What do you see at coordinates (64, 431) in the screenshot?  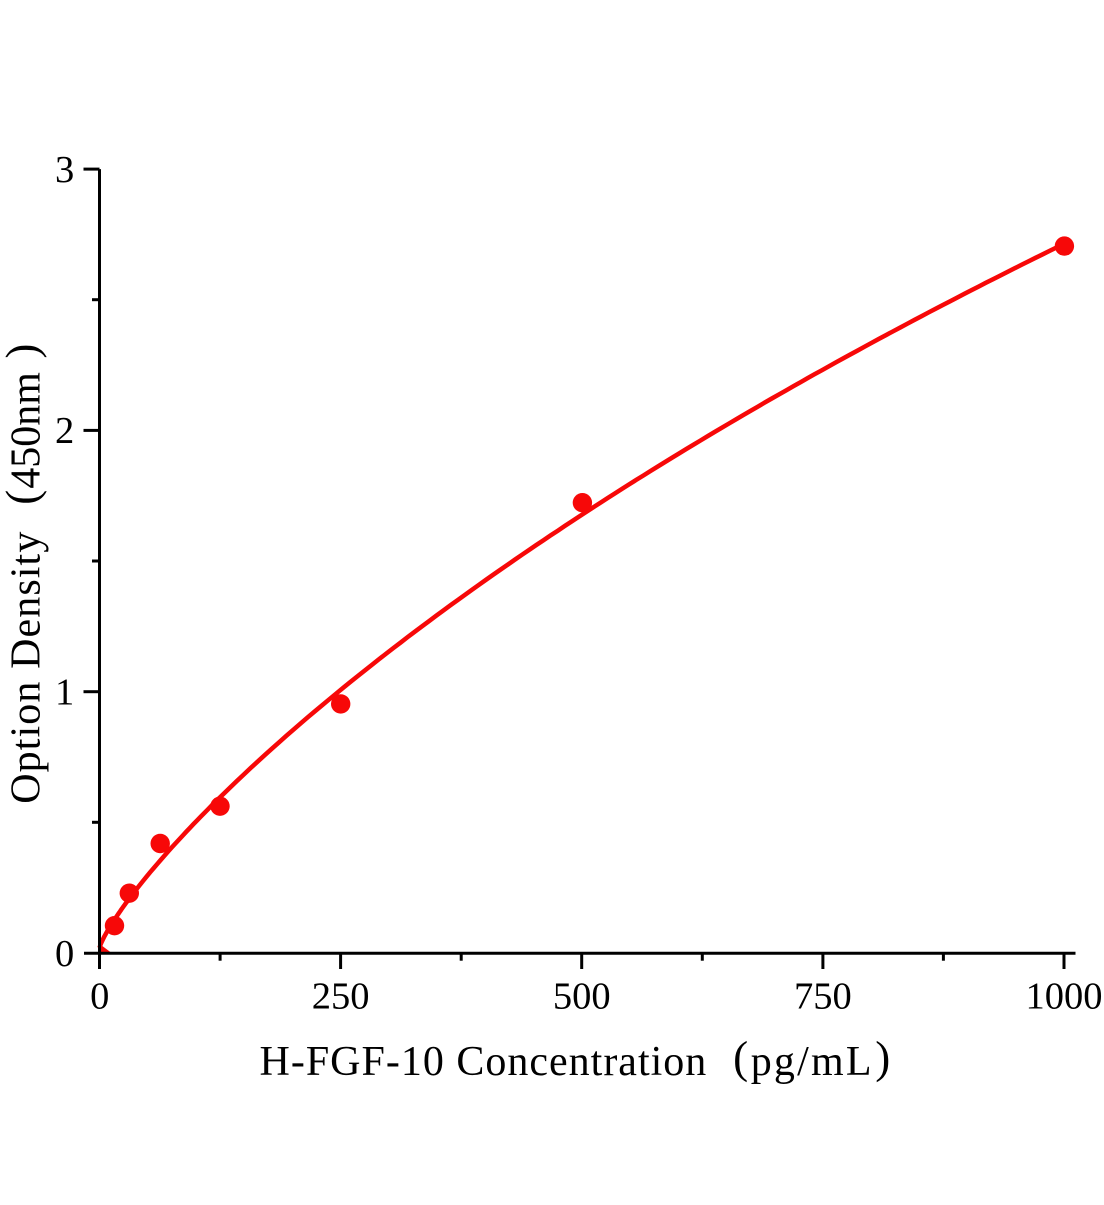 I see `svg-text: 2` at bounding box center [64, 431].